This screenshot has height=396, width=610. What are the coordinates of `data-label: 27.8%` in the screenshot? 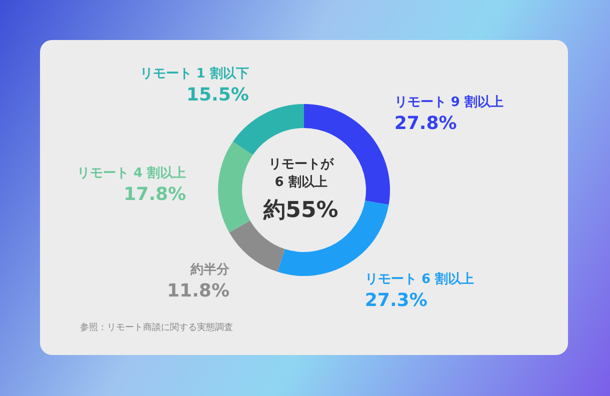 It's located at (425, 123).